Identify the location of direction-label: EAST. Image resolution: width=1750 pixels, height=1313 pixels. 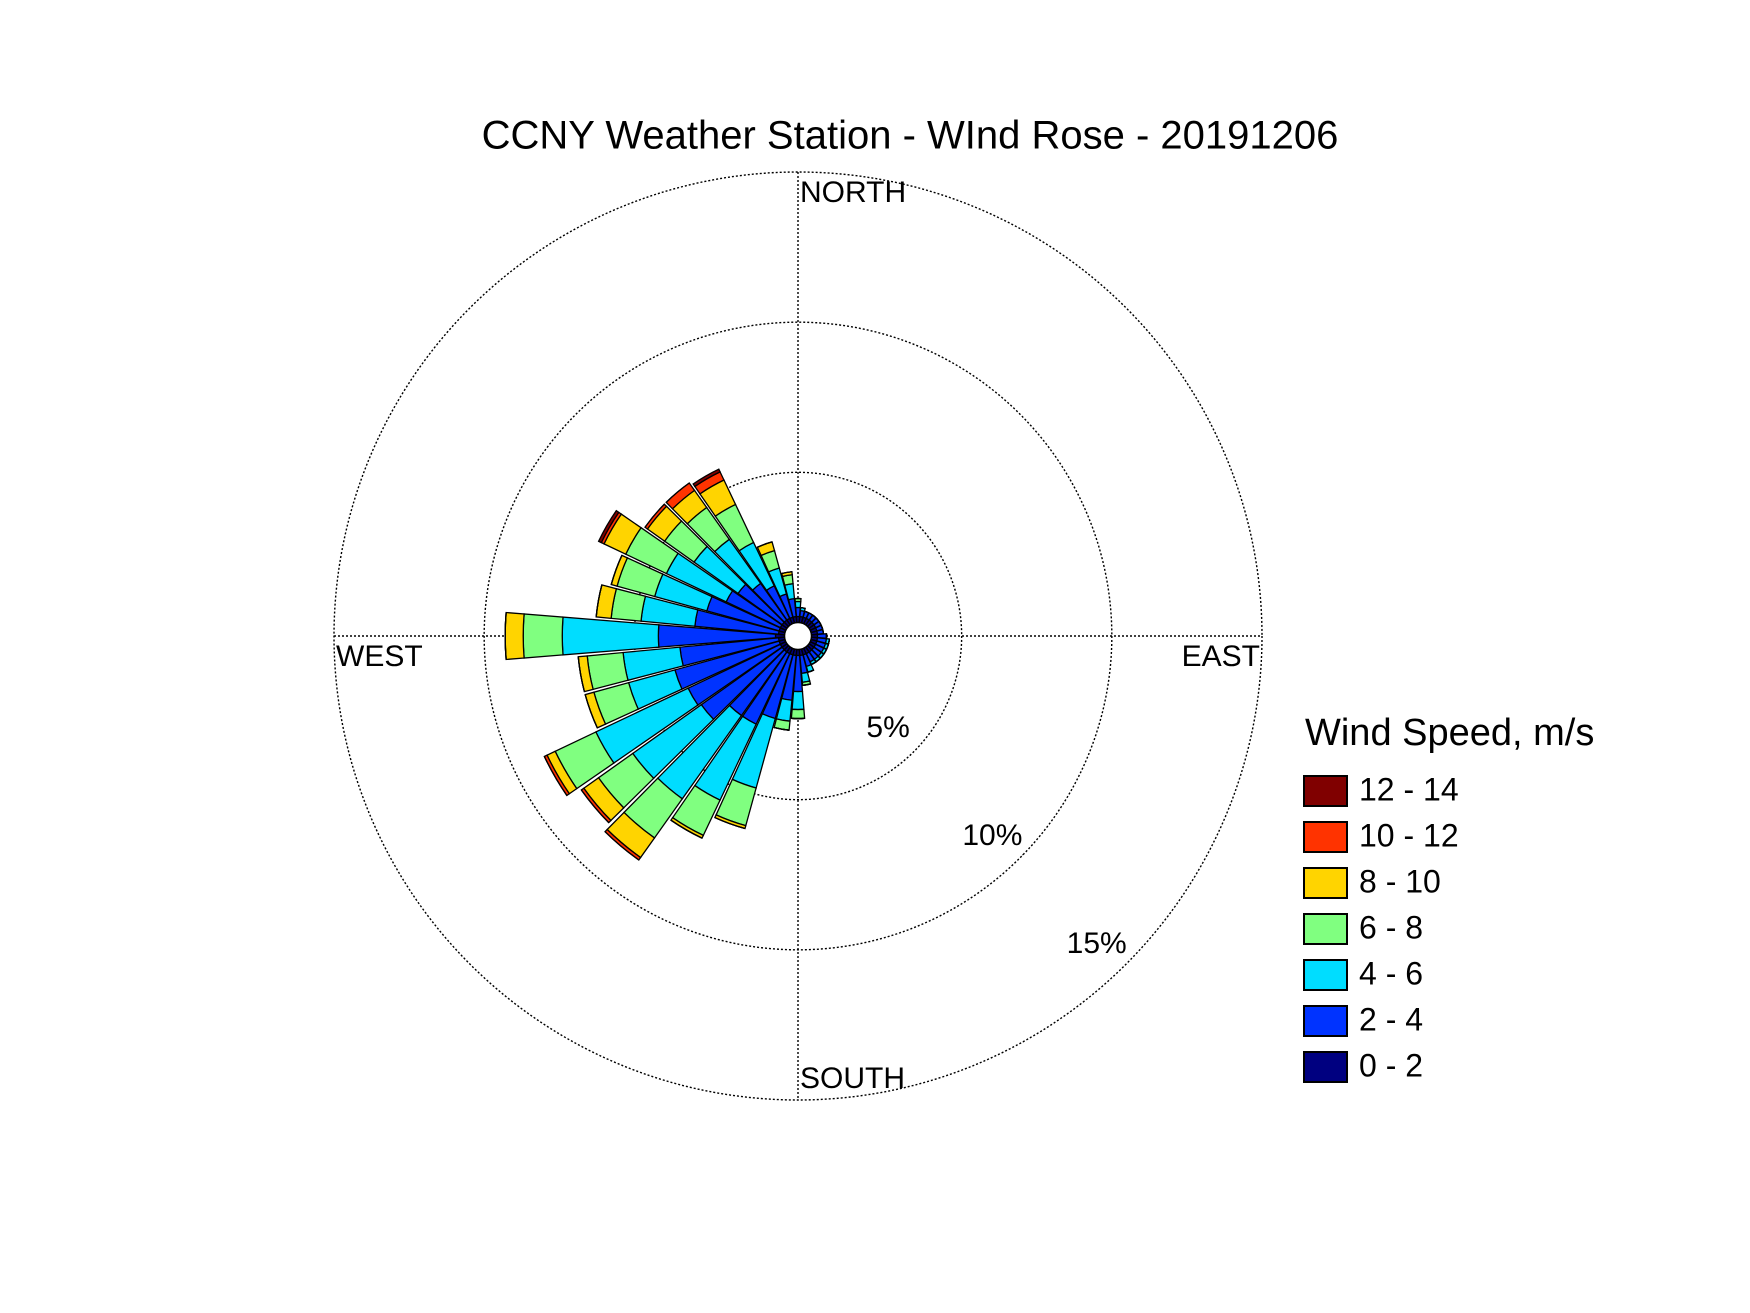
(1221, 656).